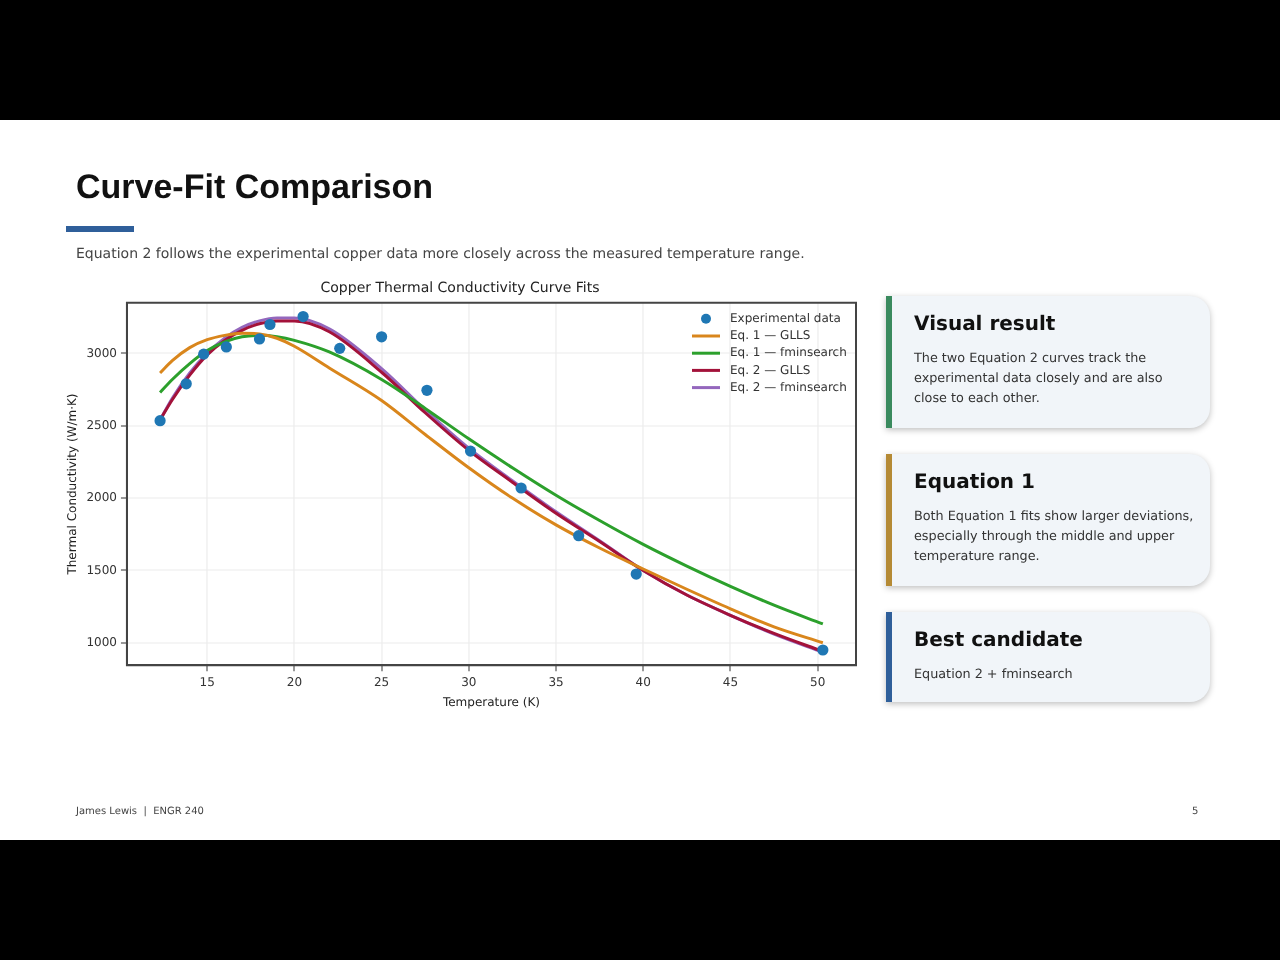  I want to click on text: Visual result, so click(986, 325).